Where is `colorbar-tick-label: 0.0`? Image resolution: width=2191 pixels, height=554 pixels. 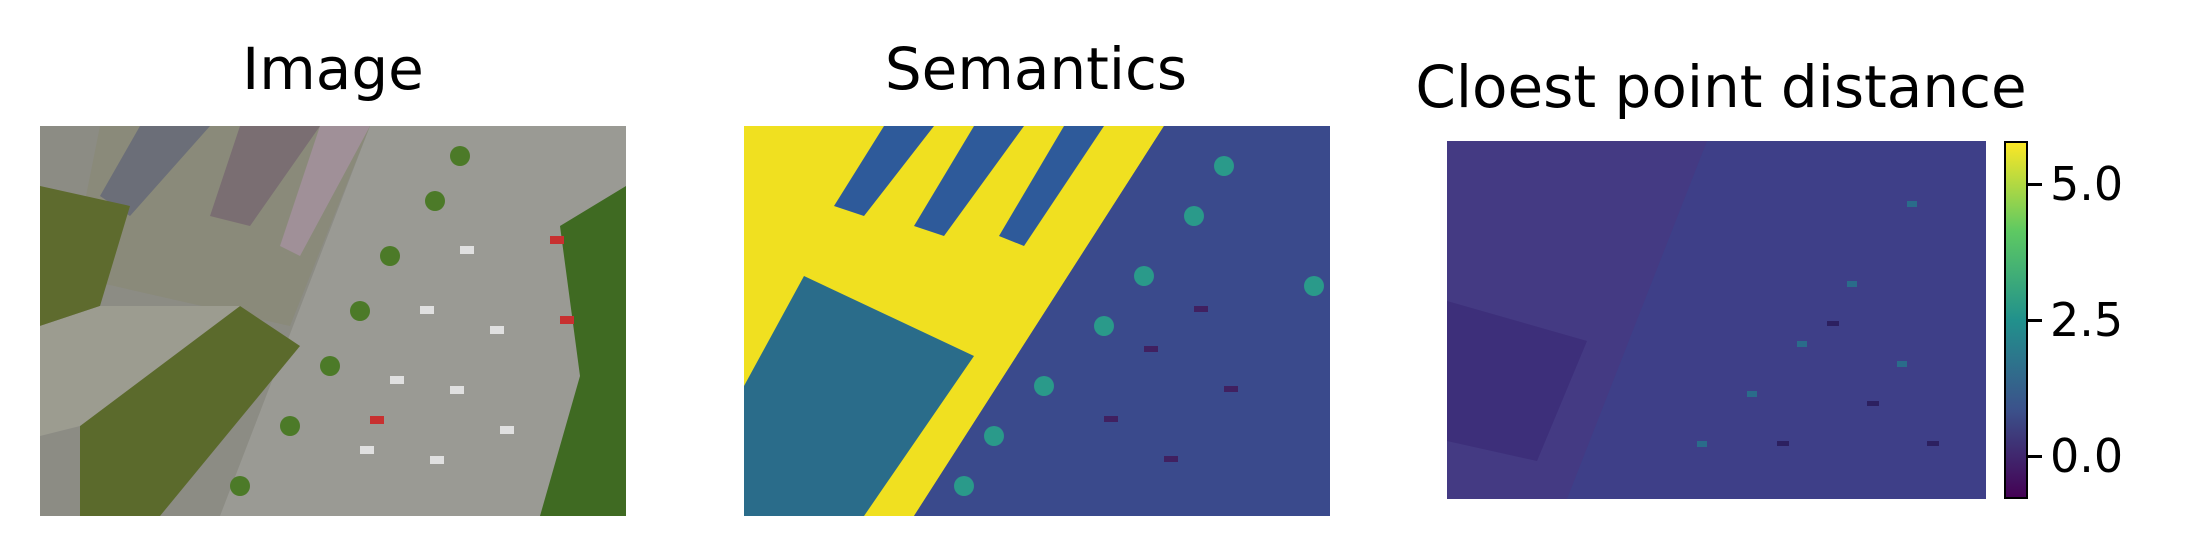 colorbar-tick-label: 0.0 is located at coordinates (2087, 455).